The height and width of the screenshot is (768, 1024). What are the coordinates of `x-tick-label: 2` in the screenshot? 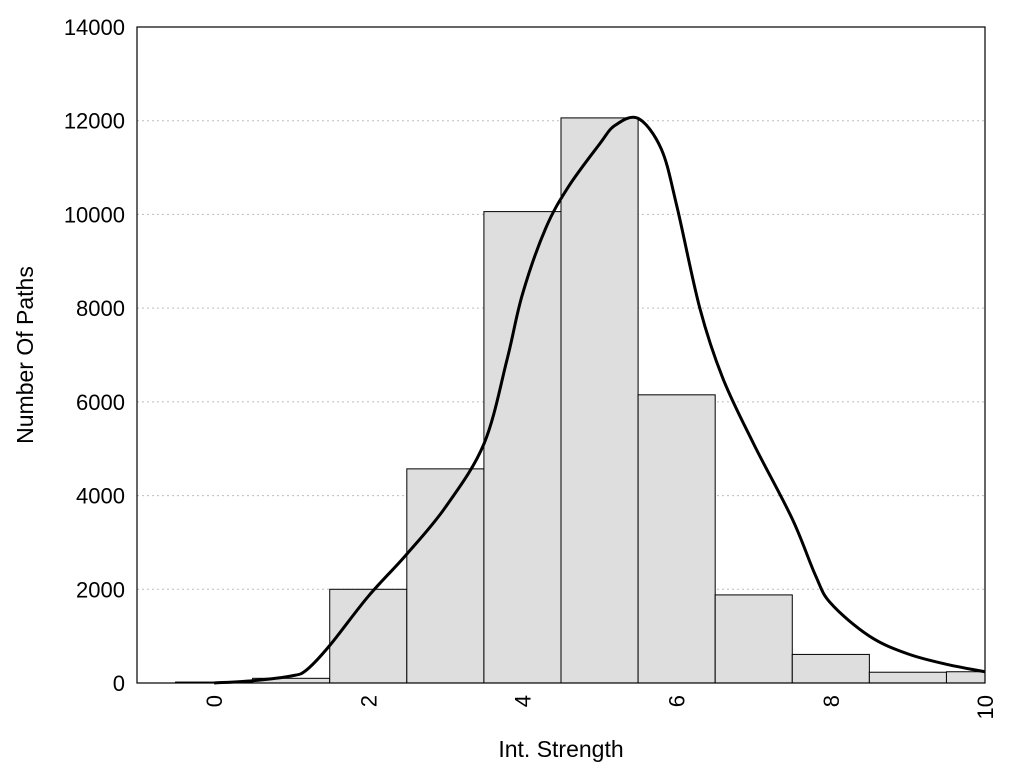 It's located at (368, 701).